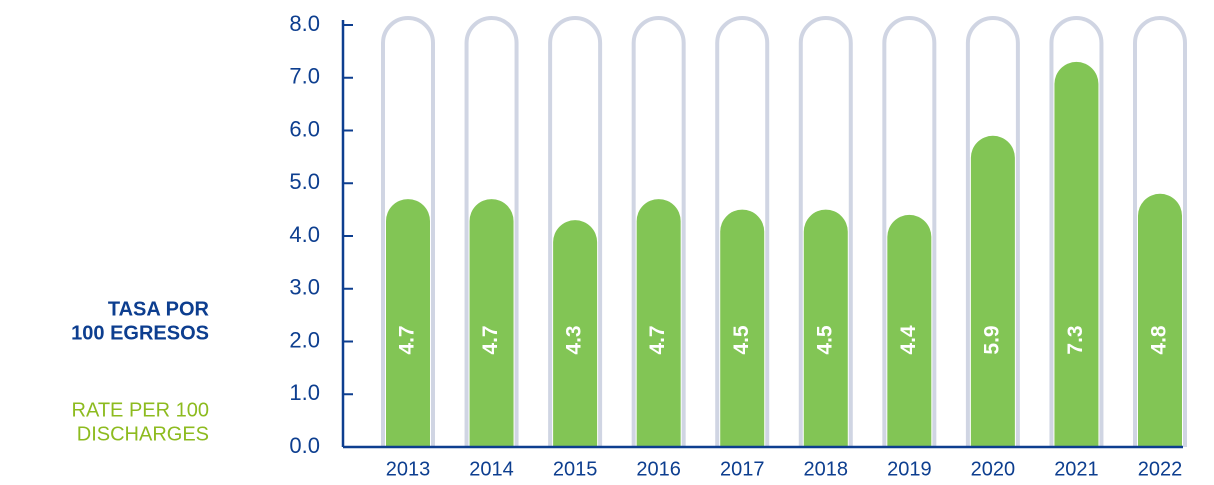 Image resolution: width=1214 pixels, height=485 pixels. Describe the element at coordinates (491, 469) in the screenshot. I see `x-tick-label: 2014` at that location.